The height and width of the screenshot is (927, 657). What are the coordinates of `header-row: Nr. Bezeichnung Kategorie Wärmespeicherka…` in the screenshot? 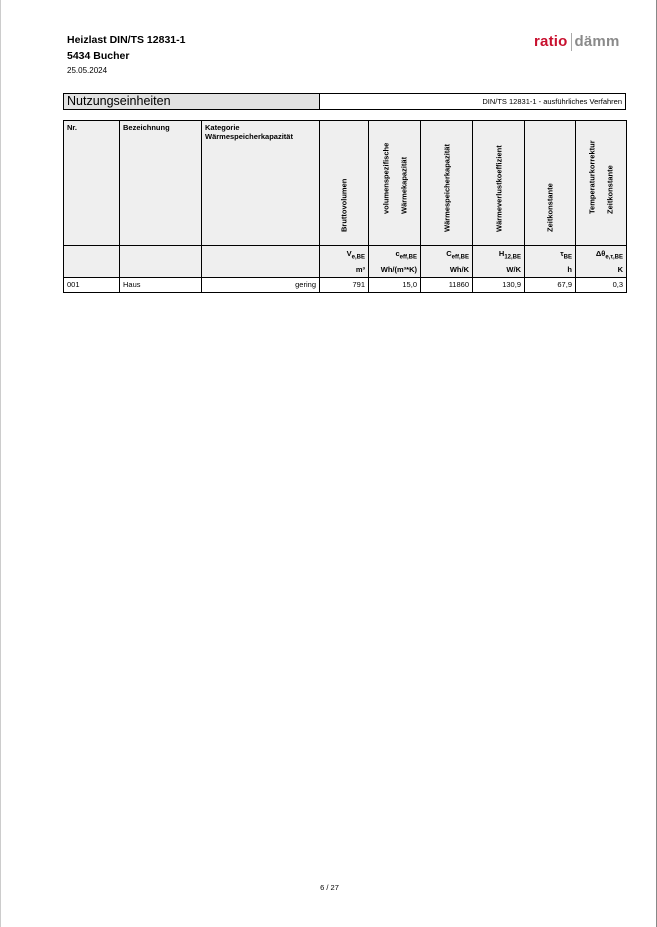 It's located at (345, 183).